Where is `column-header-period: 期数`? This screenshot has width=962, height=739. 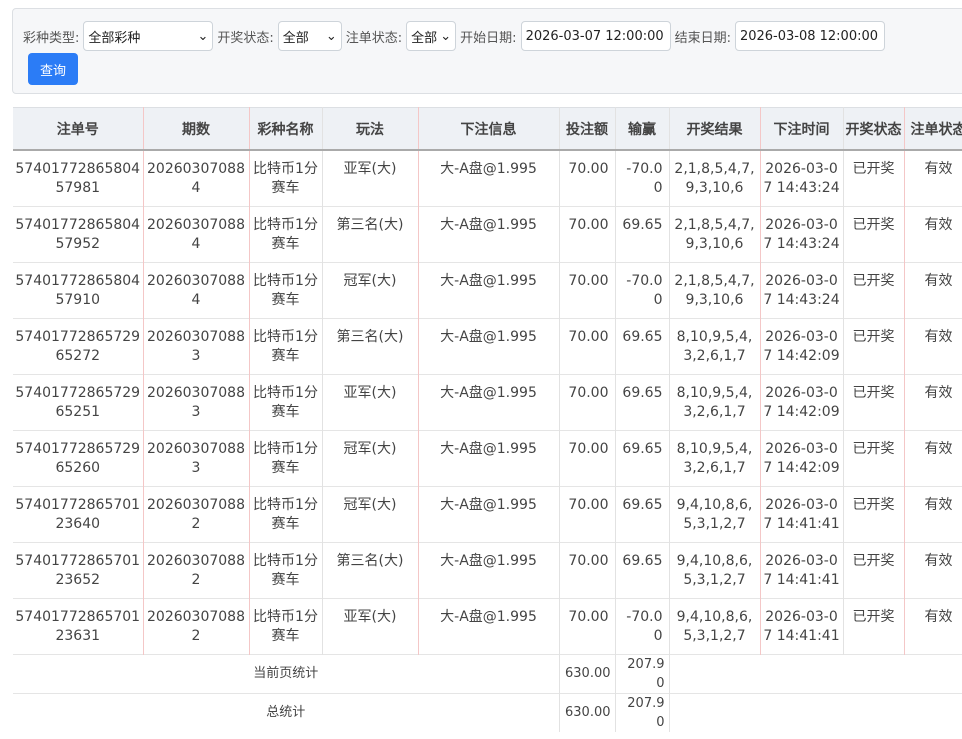 column-header-period: 期数 is located at coordinates (196, 129).